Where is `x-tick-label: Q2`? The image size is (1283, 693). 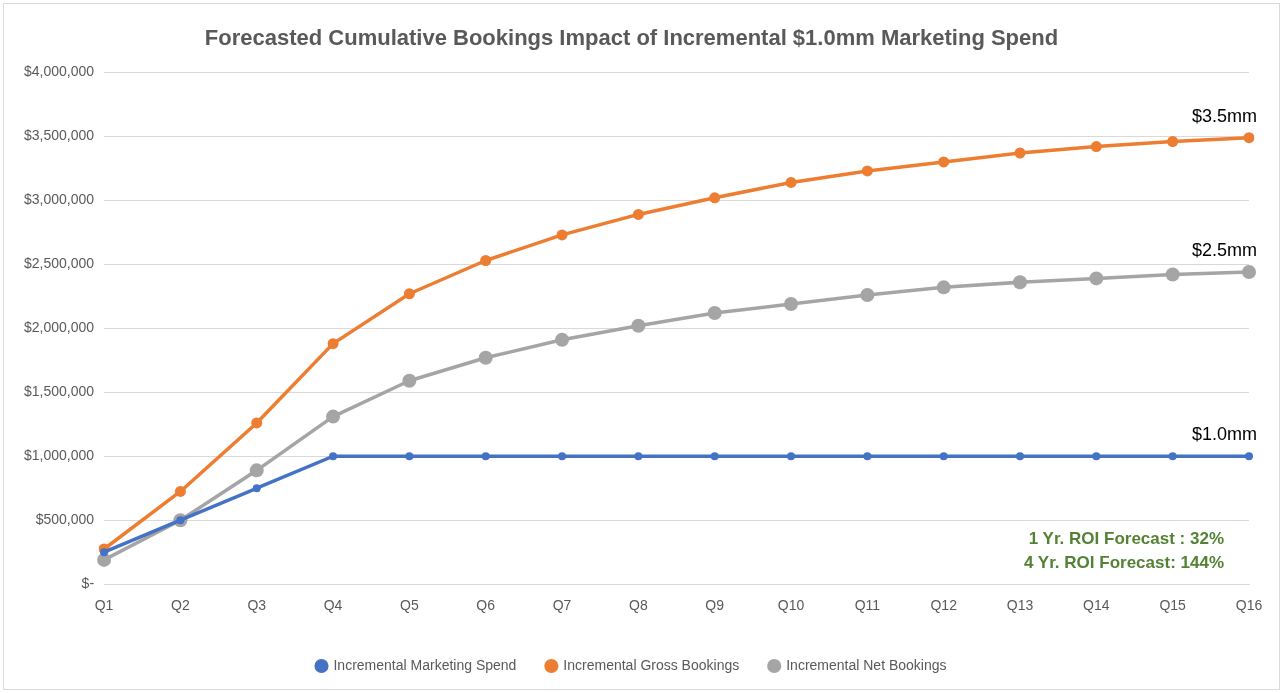
x-tick-label: Q2 is located at coordinates (180, 605).